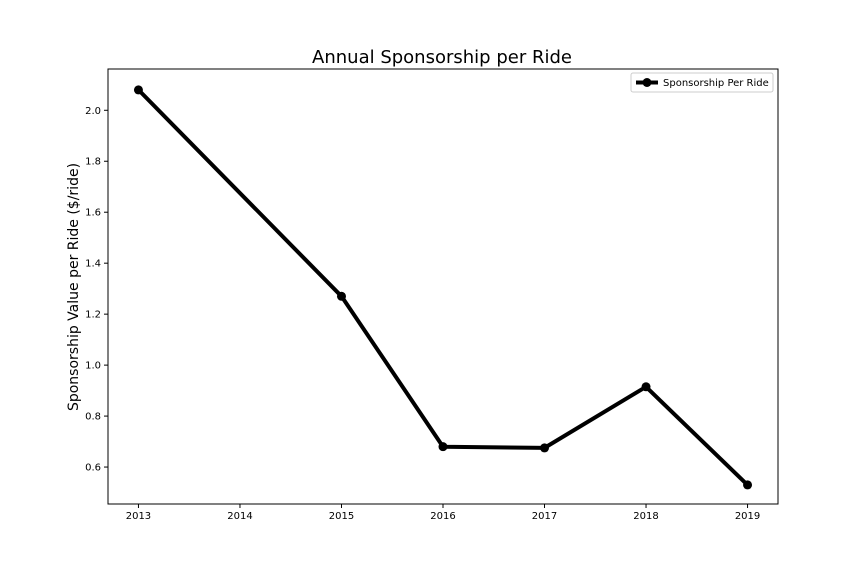  What do you see at coordinates (442, 57) in the screenshot?
I see `chart-title: Annual Sponsorship per Ride` at bounding box center [442, 57].